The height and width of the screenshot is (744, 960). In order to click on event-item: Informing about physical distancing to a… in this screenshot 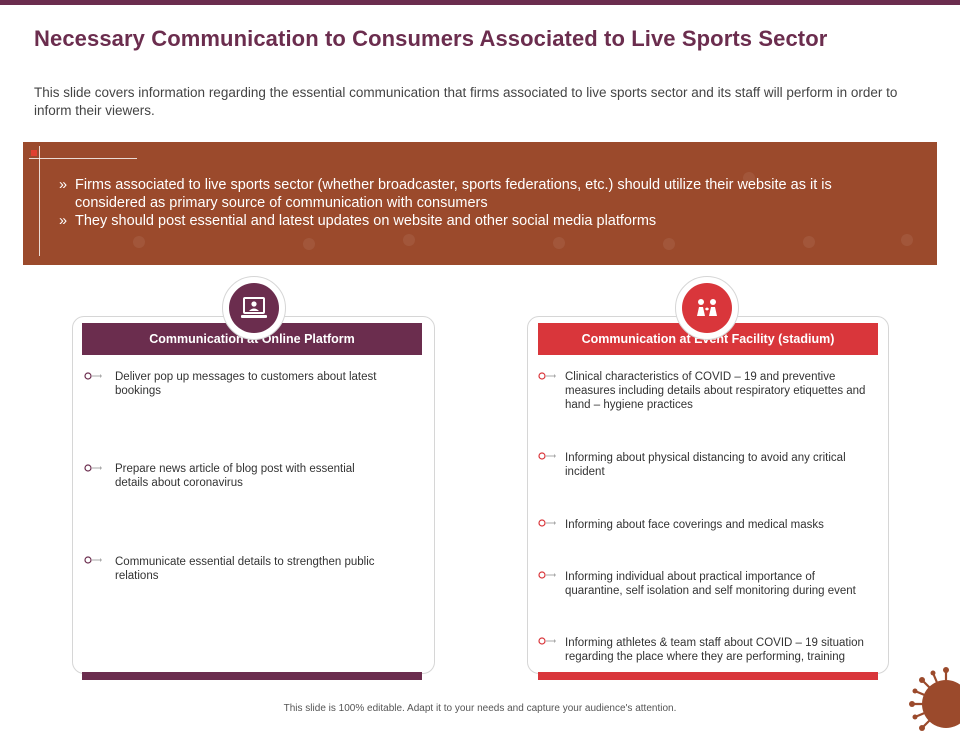, I will do `click(705, 465)`.